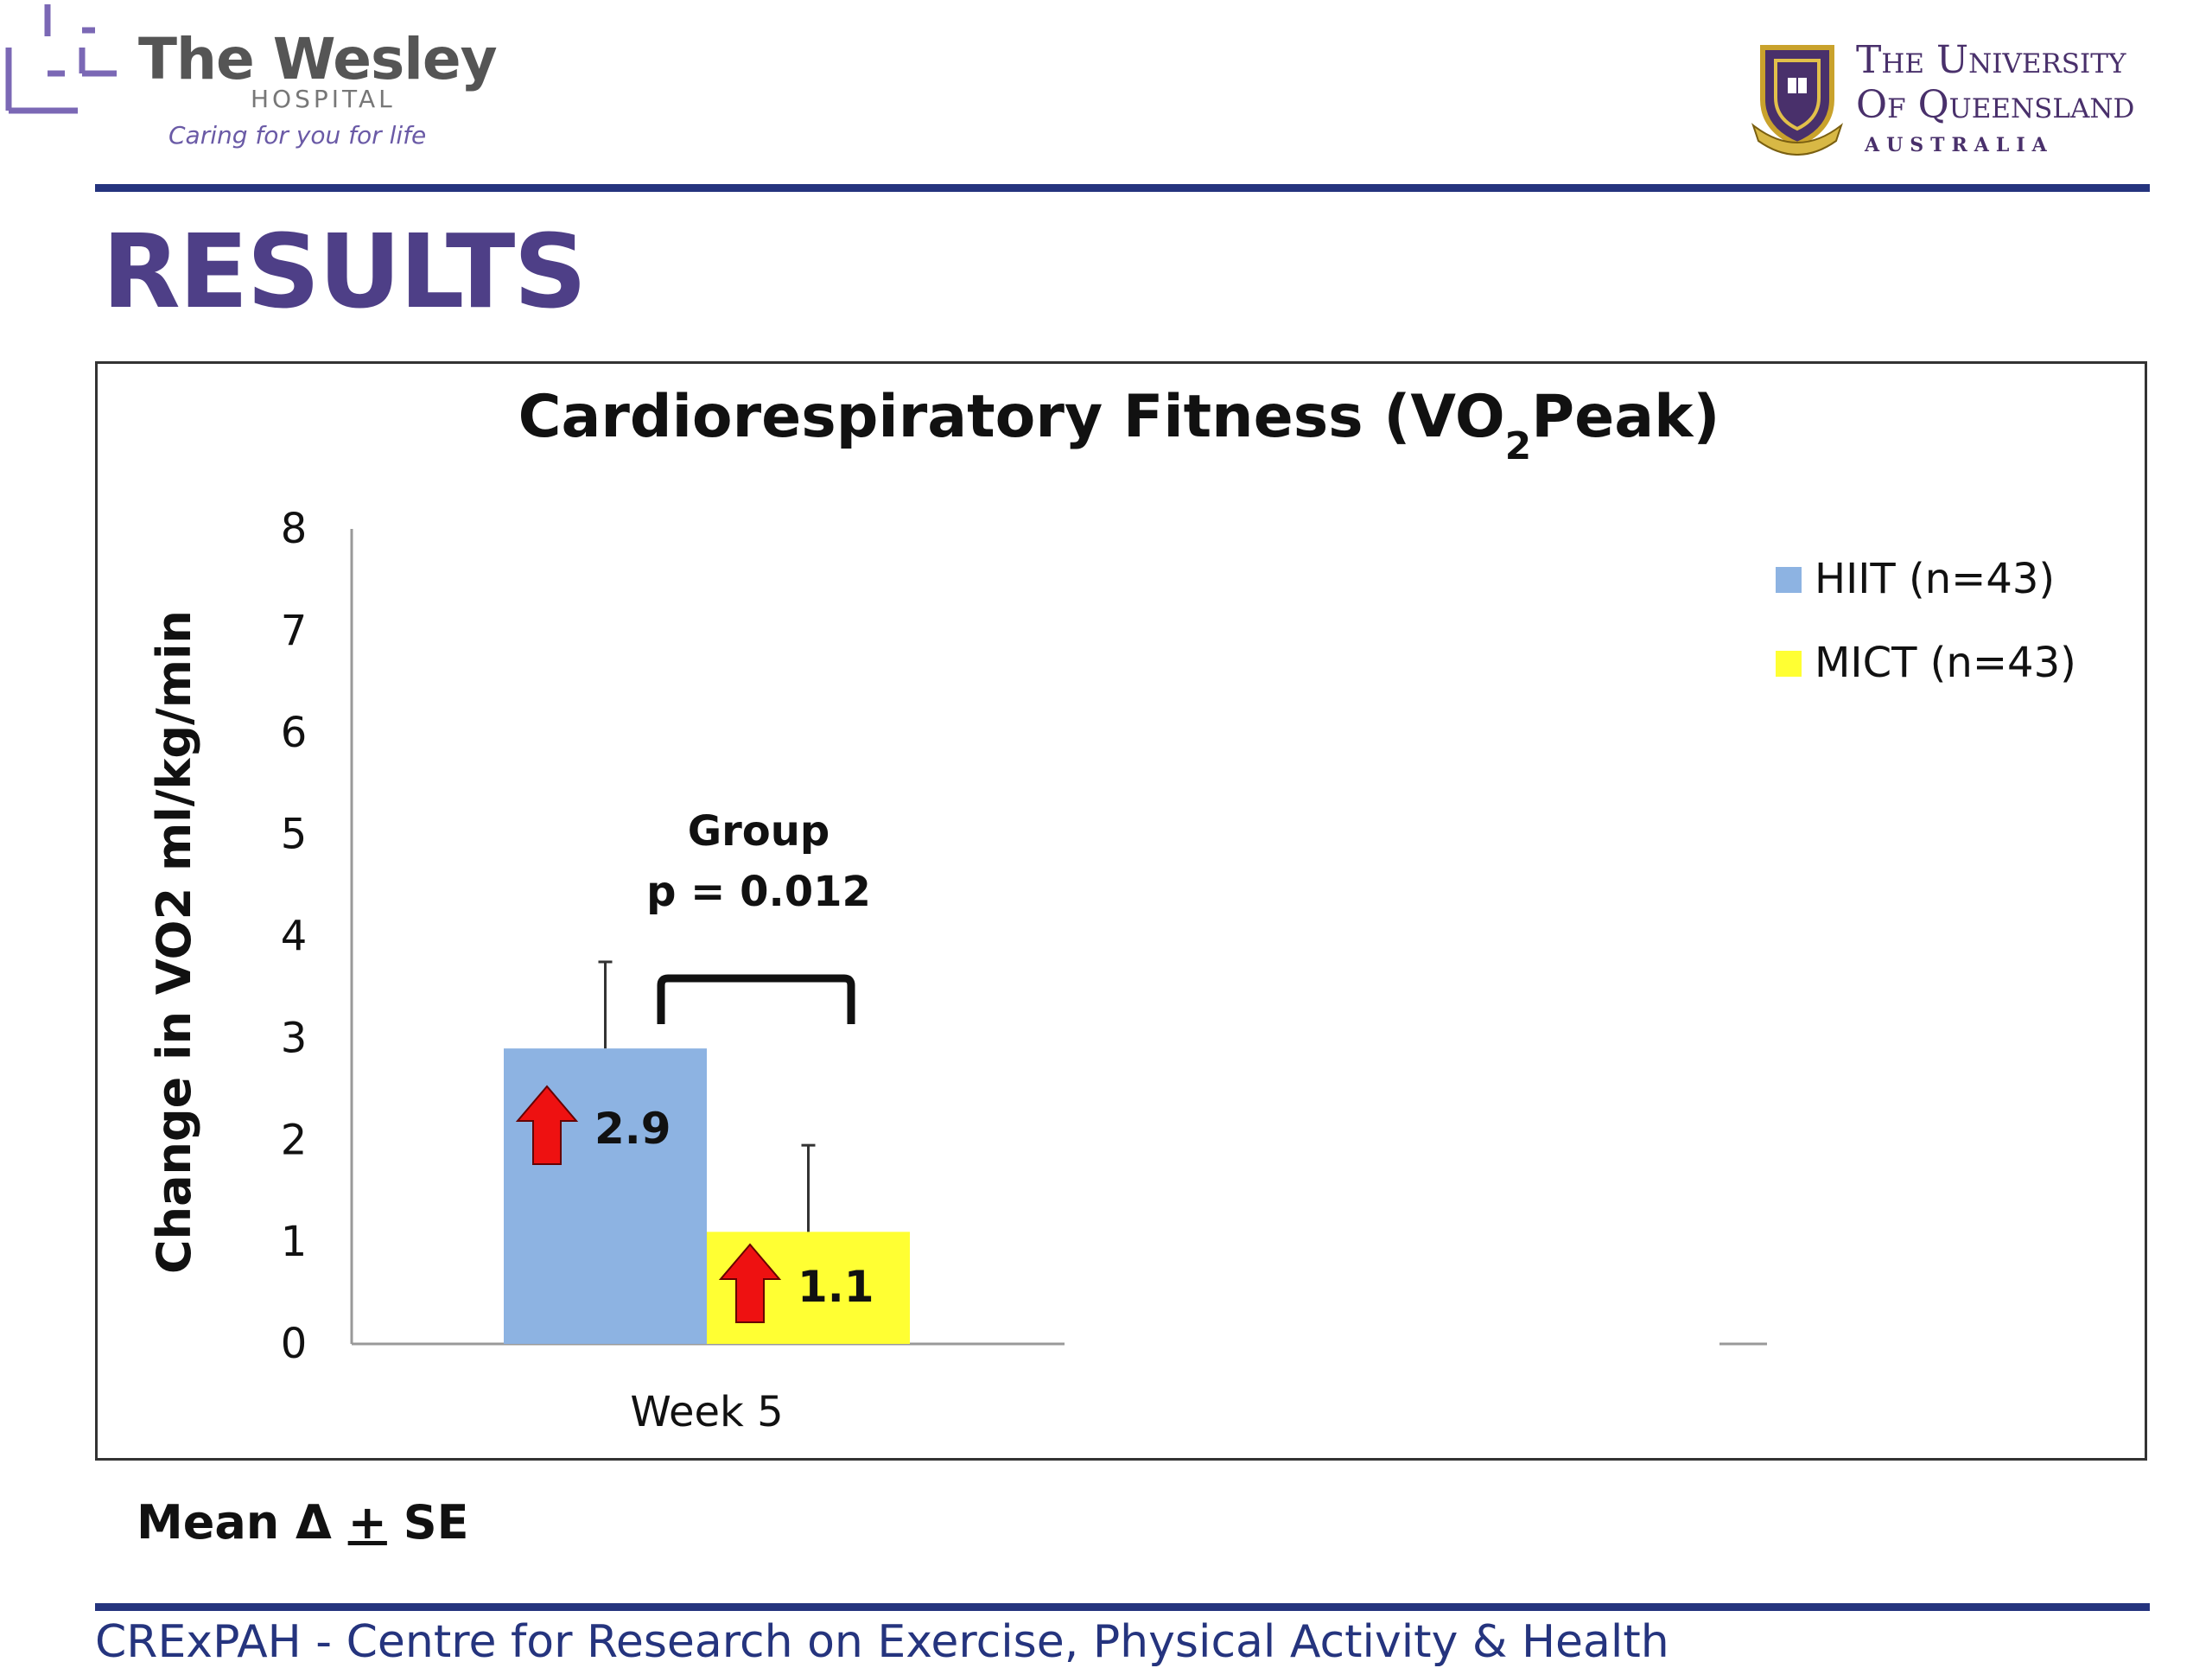 This screenshot has width=2212, height=1668. I want to click on y-tick-label: 6, so click(294, 733).